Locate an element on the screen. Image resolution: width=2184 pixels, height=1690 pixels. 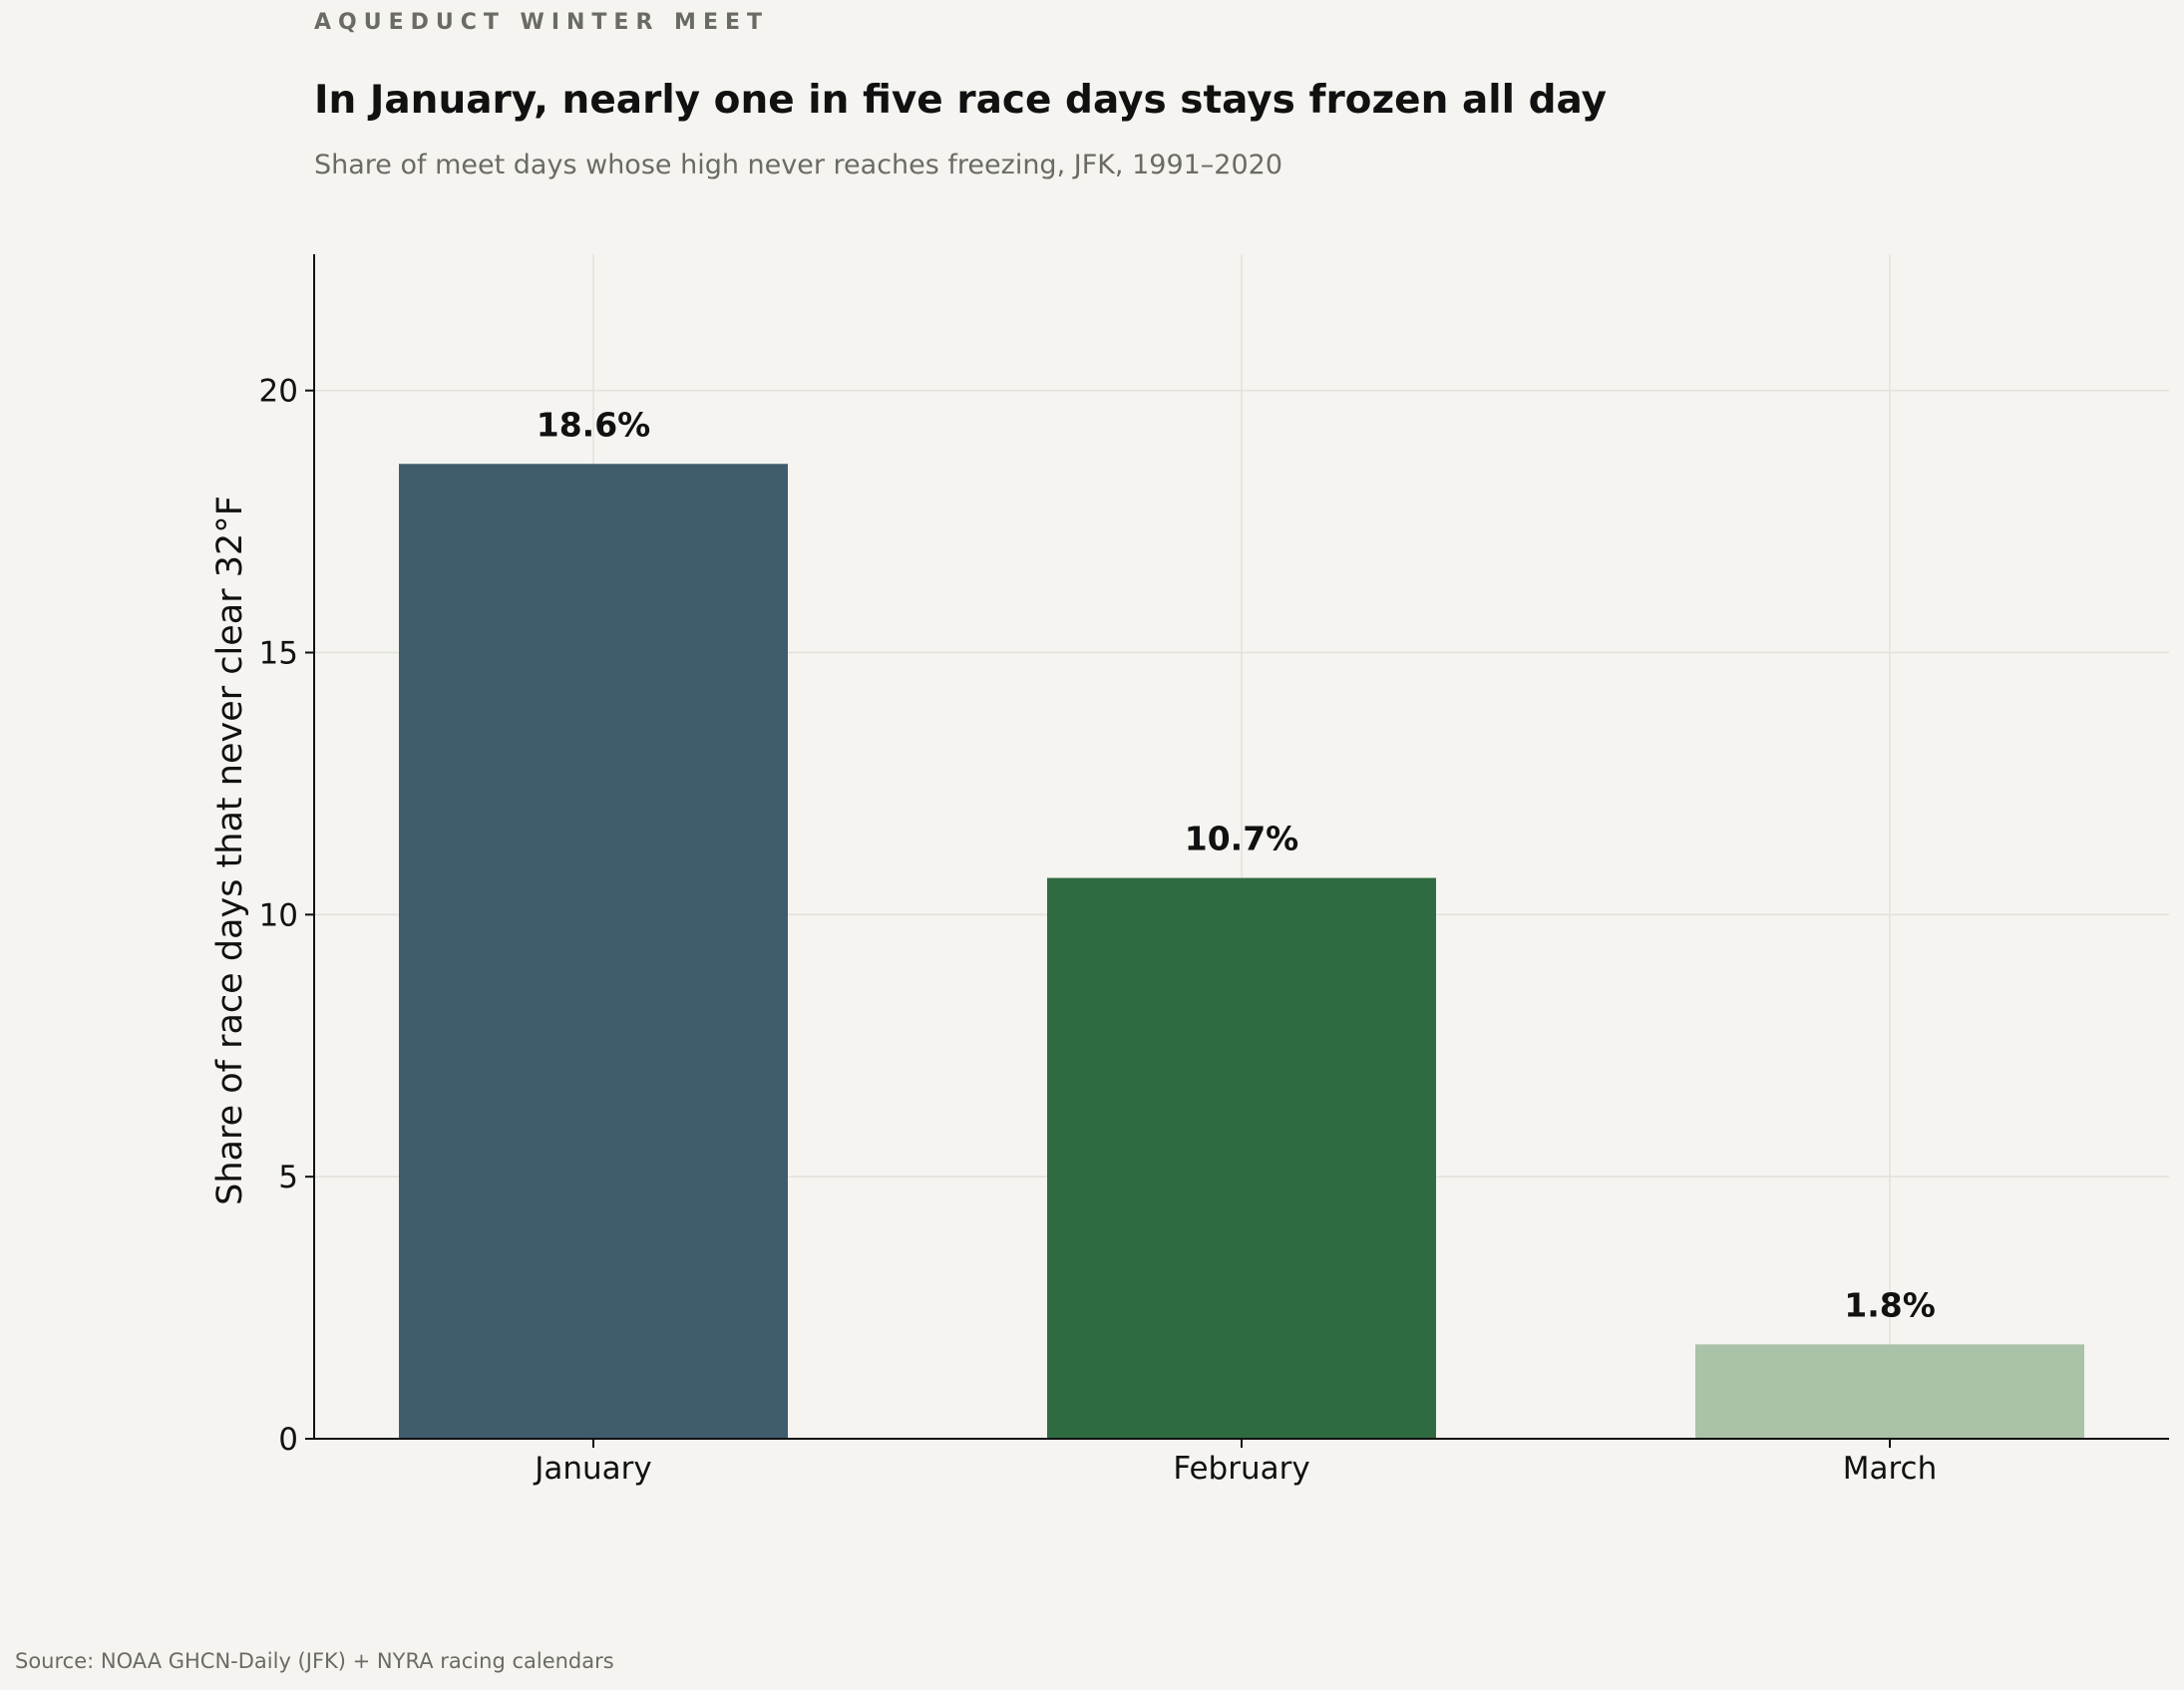
data-label-march: 1.8% is located at coordinates (1890, 1304).